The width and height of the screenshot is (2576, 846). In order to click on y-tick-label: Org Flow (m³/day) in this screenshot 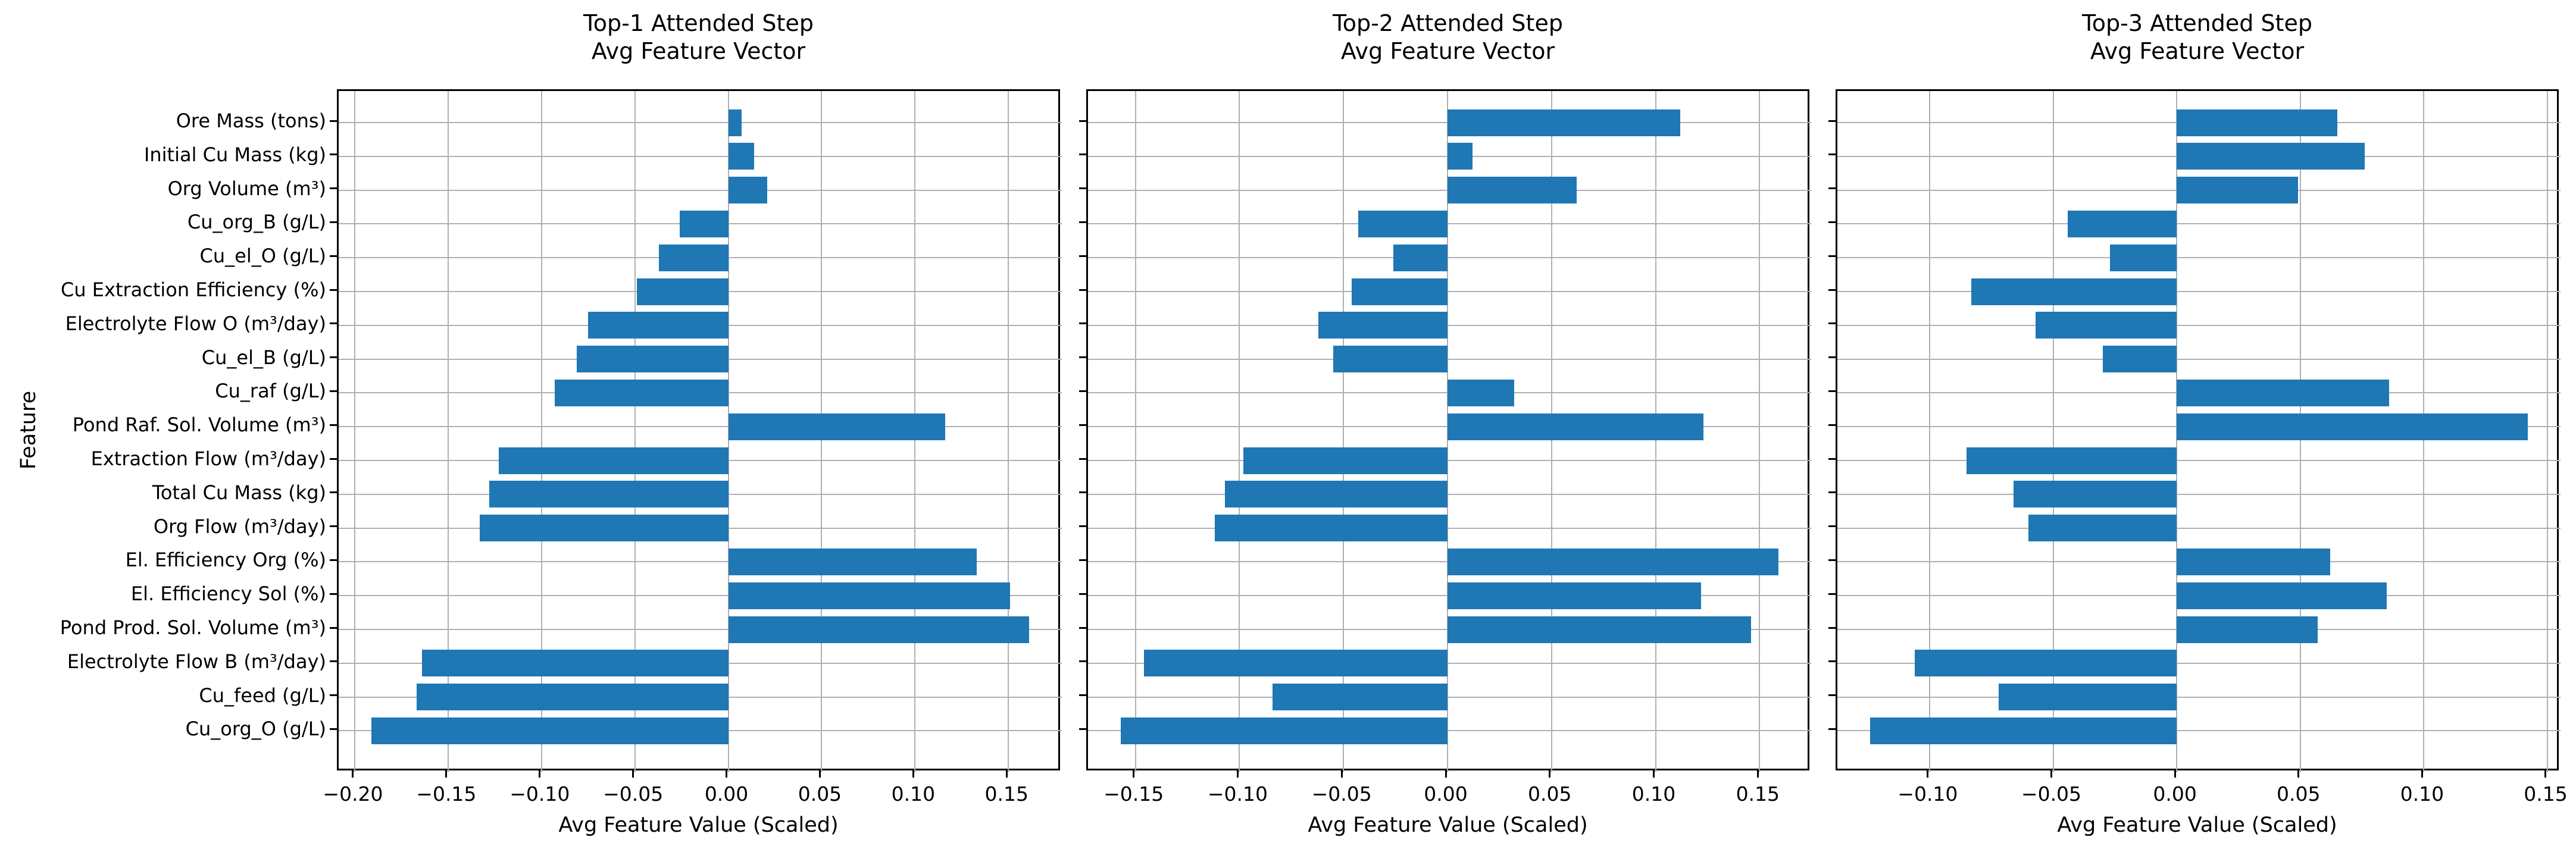, I will do `click(239, 526)`.